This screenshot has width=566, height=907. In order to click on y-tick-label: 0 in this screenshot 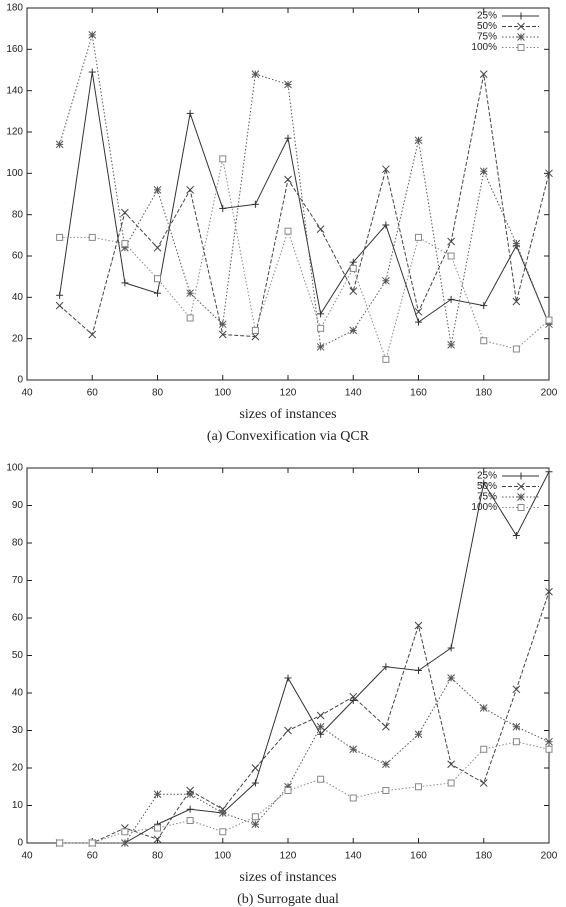, I will do `click(20, 843)`.